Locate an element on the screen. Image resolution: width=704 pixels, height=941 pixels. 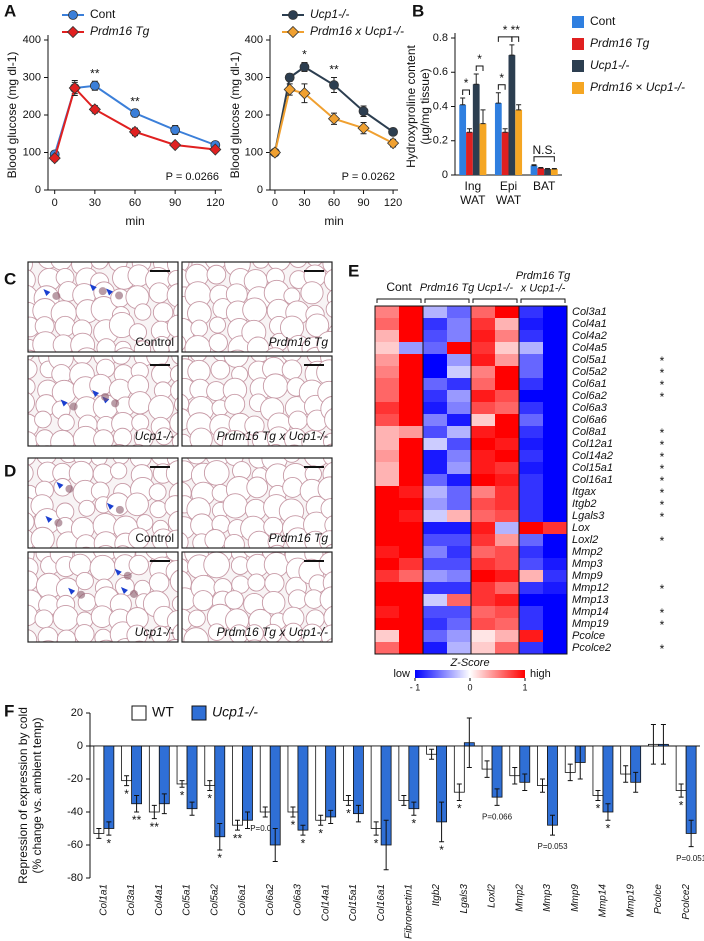
x-tick-label: Col6a1 is located at coordinates (242, 900).